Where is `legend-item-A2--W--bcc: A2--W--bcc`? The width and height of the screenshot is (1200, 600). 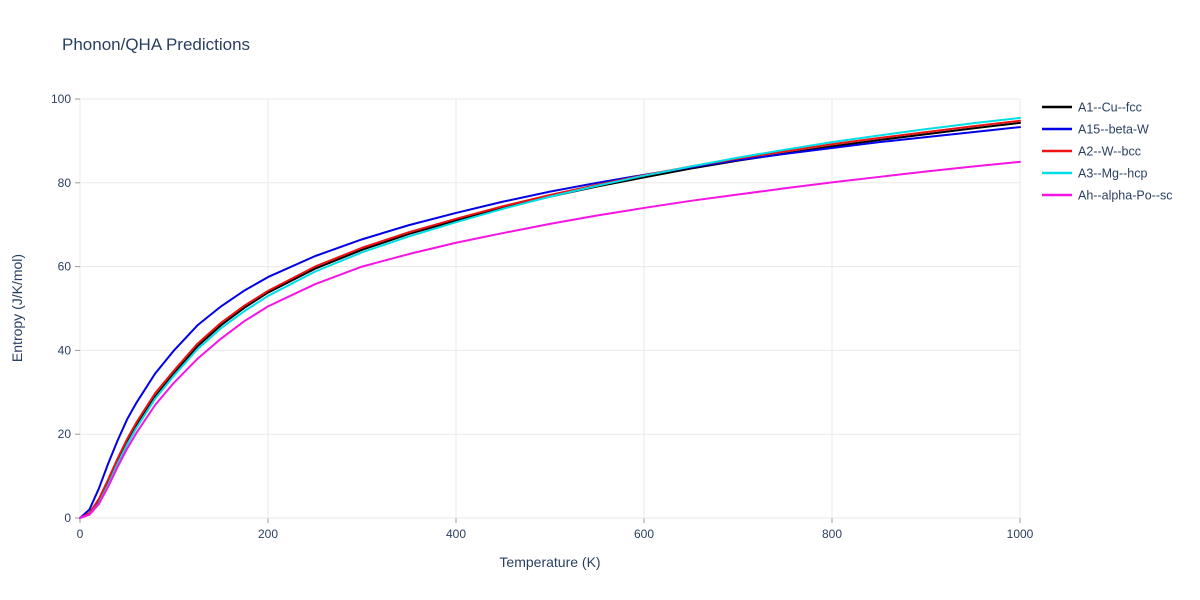 legend-item-A2--W--bcc: A2--W--bcc is located at coordinates (1091, 152).